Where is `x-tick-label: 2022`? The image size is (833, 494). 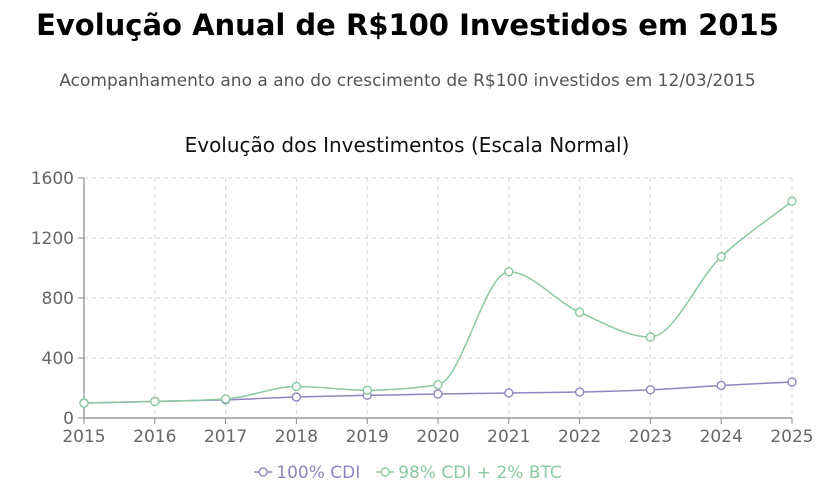 x-tick-label: 2022 is located at coordinates (579, 437).